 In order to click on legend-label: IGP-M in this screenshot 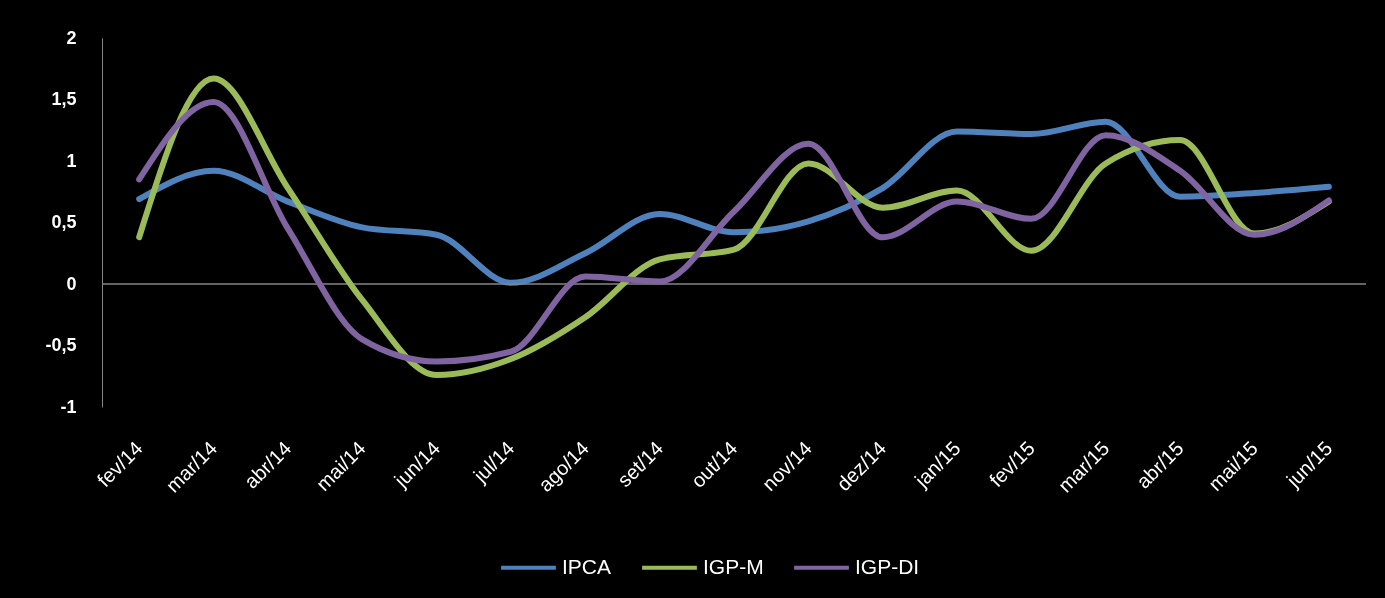, I will do `click(733, 566)`.